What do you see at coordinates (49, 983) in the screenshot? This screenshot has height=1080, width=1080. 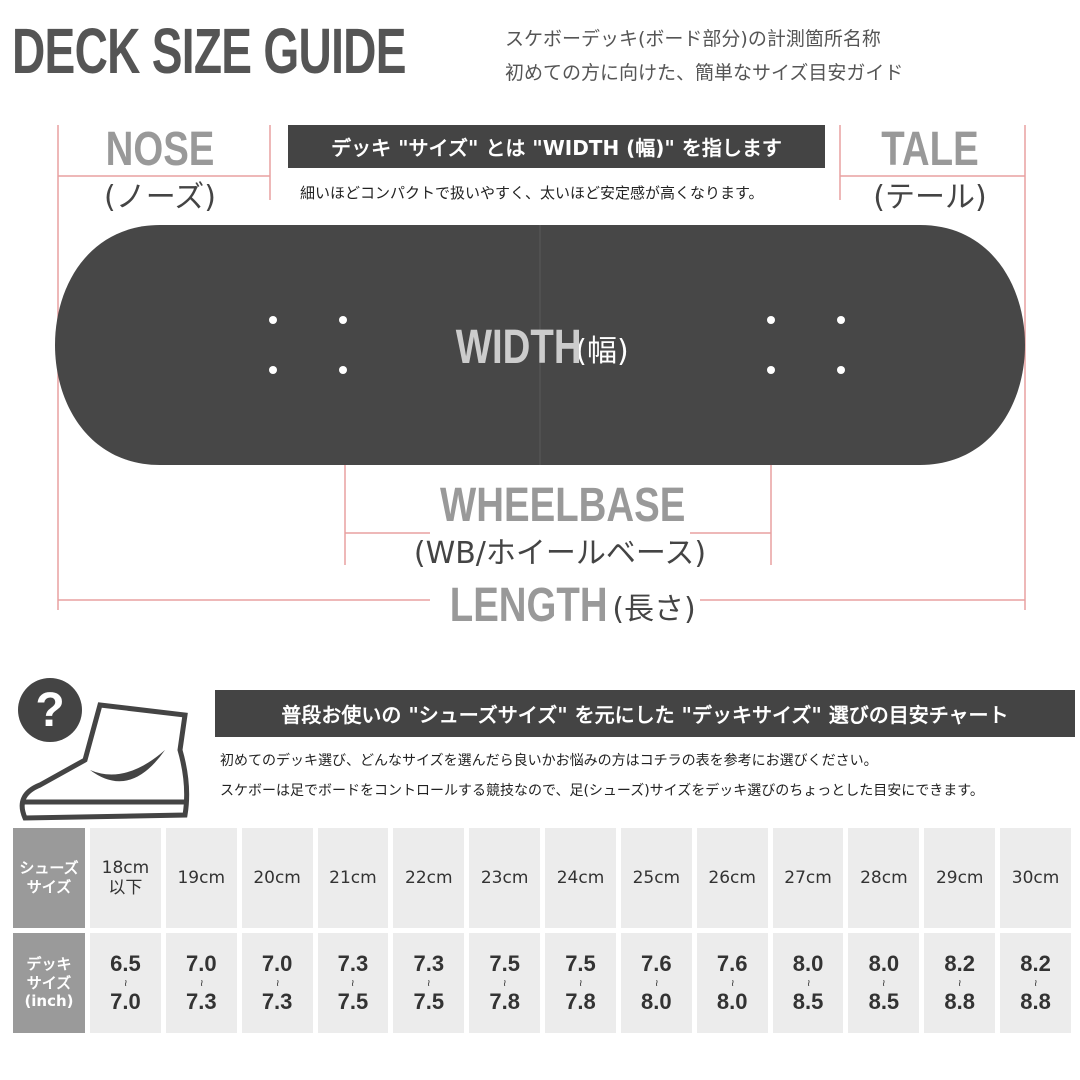 I see `row-header: デッキ サイズ (inch)` at bounding box center [49, 983].